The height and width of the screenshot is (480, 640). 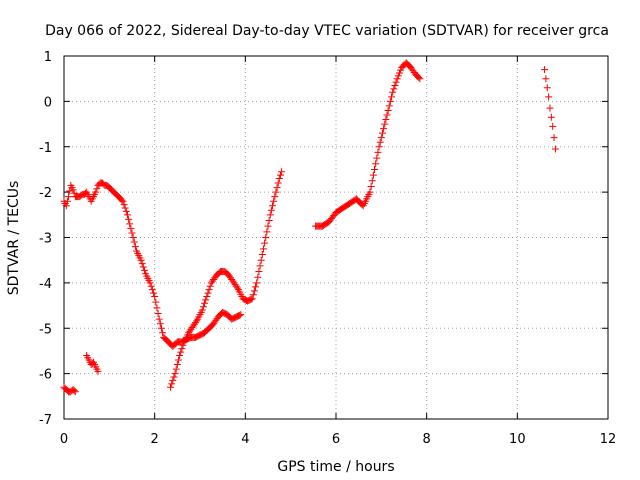 What do you see at coordinates (427, 439) in the screenshot?
I see `x-tick-label: 8` at bounding box center [427, 439].